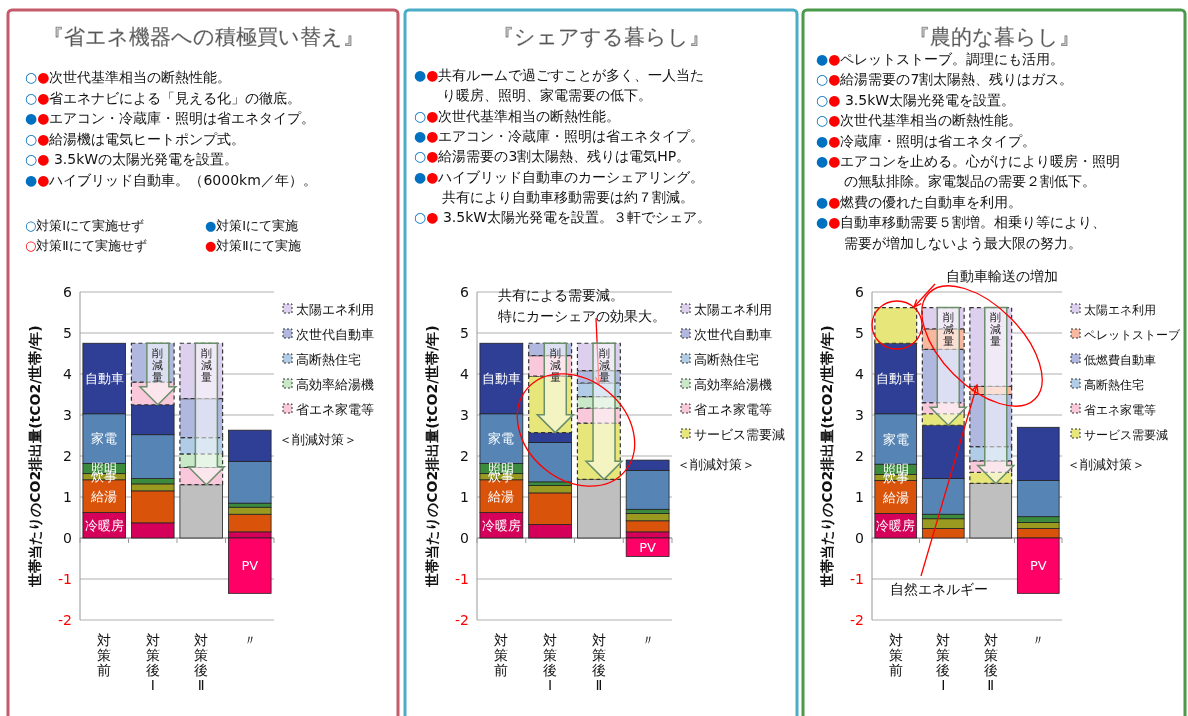 The image size is (1188, 716). Describe the element at coordinates (252, 225) in the screenshot. I see `text: ●対策Ⅰにて実施` at that location.